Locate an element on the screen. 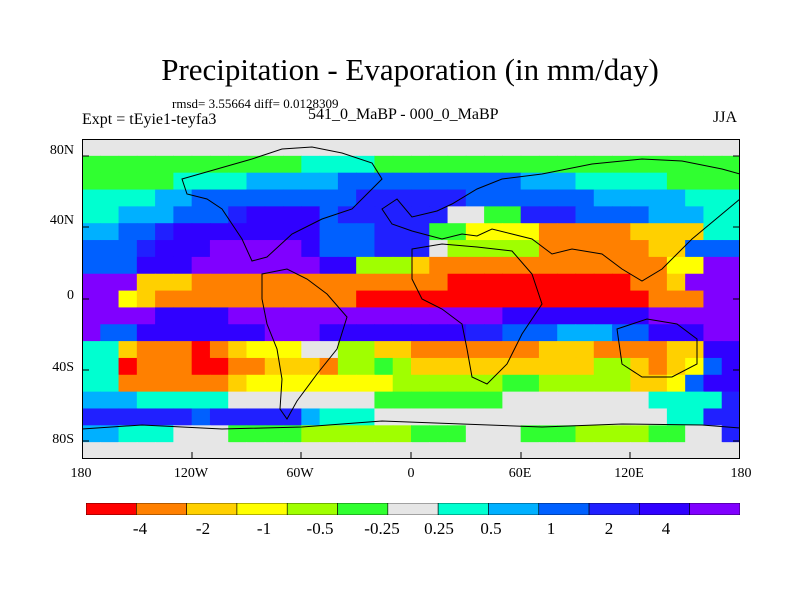 This screenshot has height=600, width=800. x-tick-180w: 180 is located at coordinates (81, 473).